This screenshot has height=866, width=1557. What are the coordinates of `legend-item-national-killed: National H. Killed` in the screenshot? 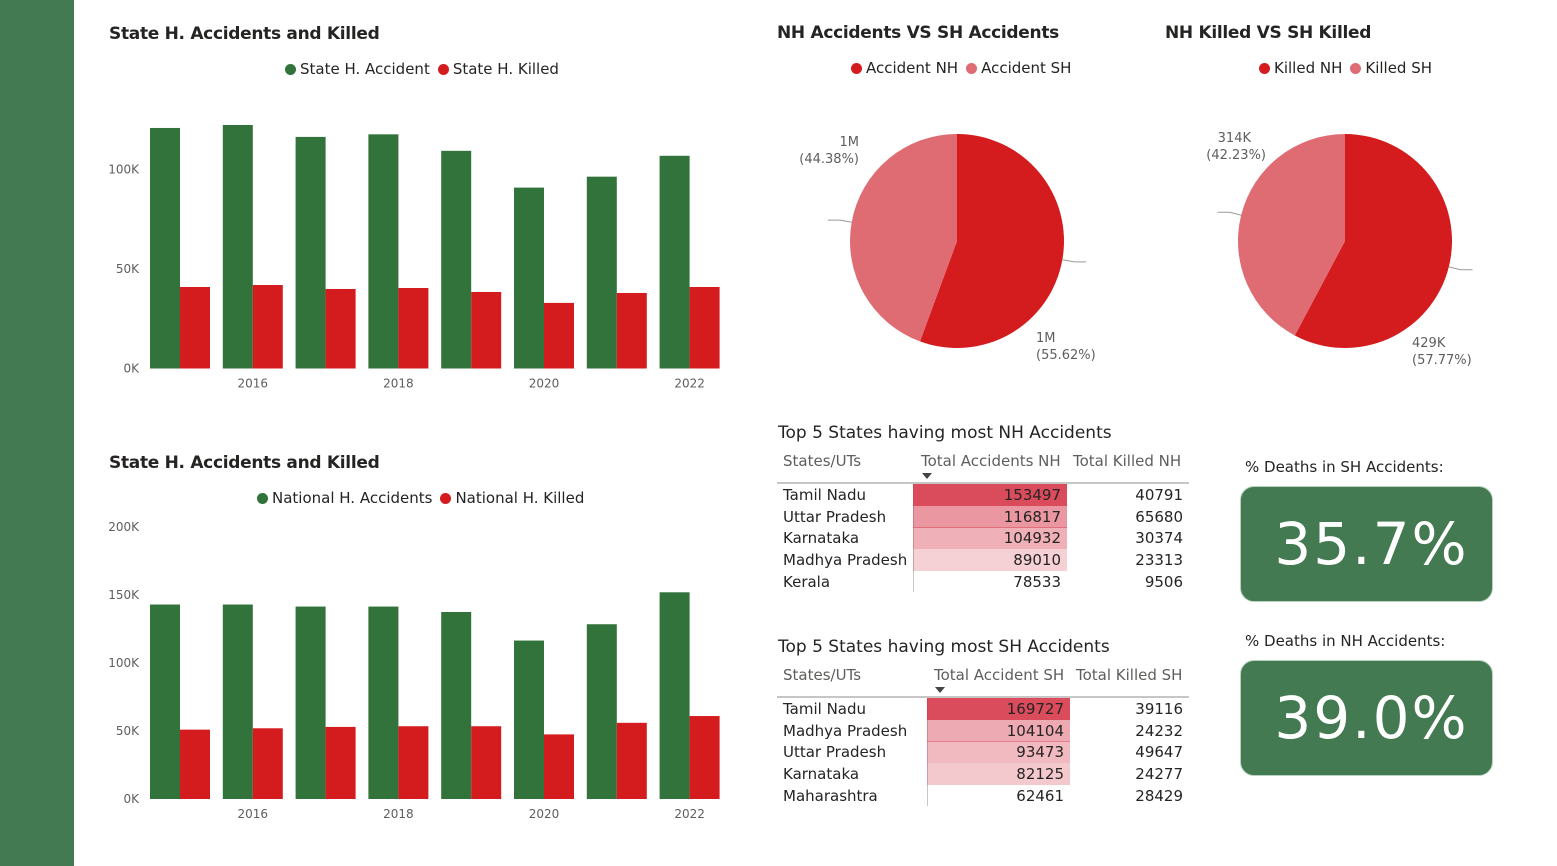 It's located at (512, 498).